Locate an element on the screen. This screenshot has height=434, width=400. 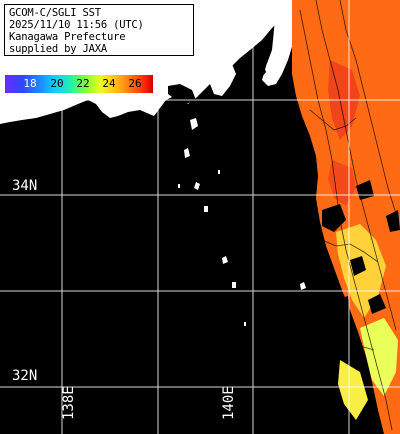
lat-label-34n: 34N is located at coordinates (25, 186).